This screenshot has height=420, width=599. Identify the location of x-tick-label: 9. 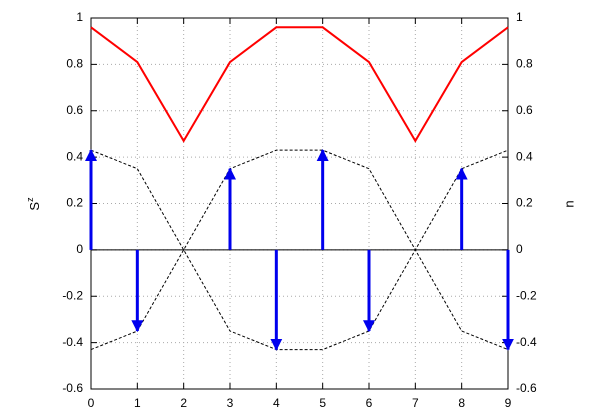
(508, 403).